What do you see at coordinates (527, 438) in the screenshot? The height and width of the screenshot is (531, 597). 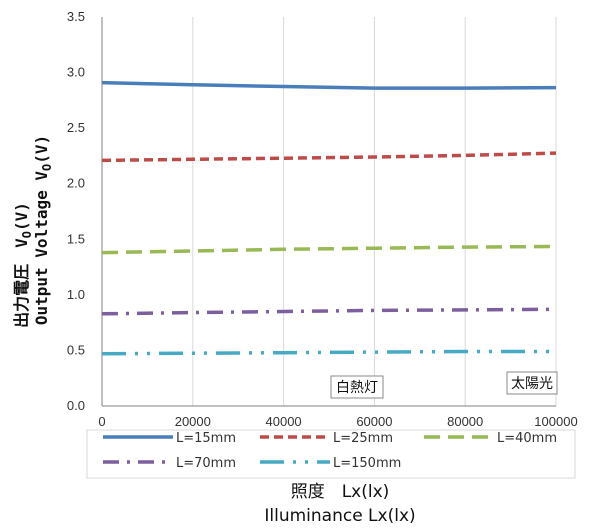 I see `legend-label: L=40mm` at bounding box center [527, 438].